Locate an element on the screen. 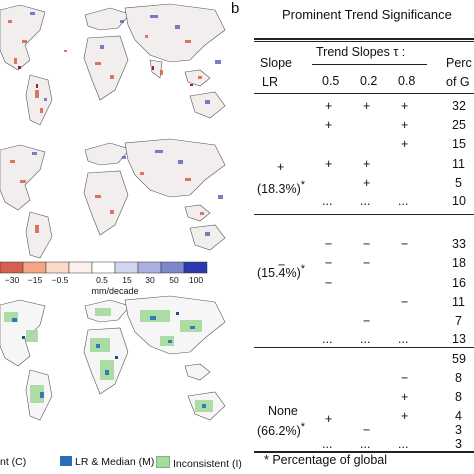 The image size is (474, 474). cell-pct: 33 is located at coordinates (459, 244).